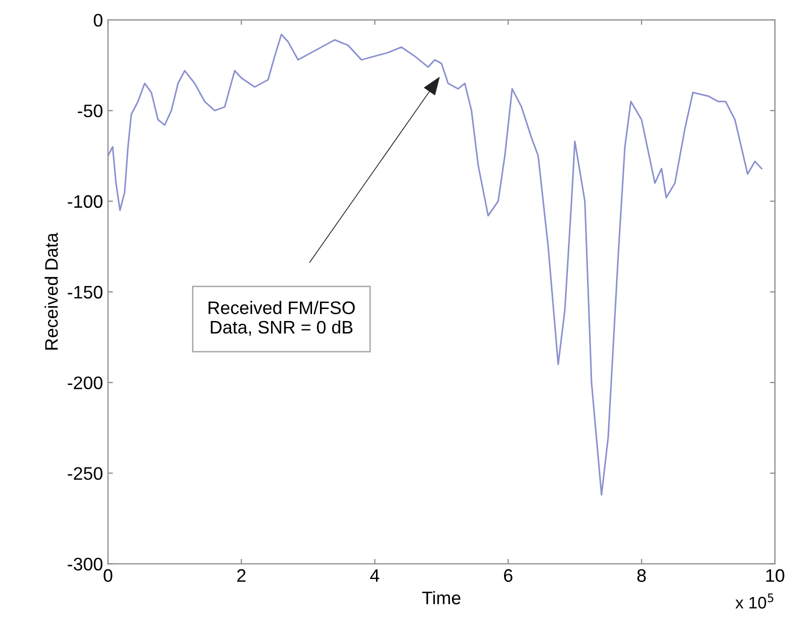 Image resolution: width=794 pixels, height=623 pixels. What do you see at coordinates (754, 601) in the screenshot?
I see `text: x 10$^{5}$` at bounding box center [754, 601].